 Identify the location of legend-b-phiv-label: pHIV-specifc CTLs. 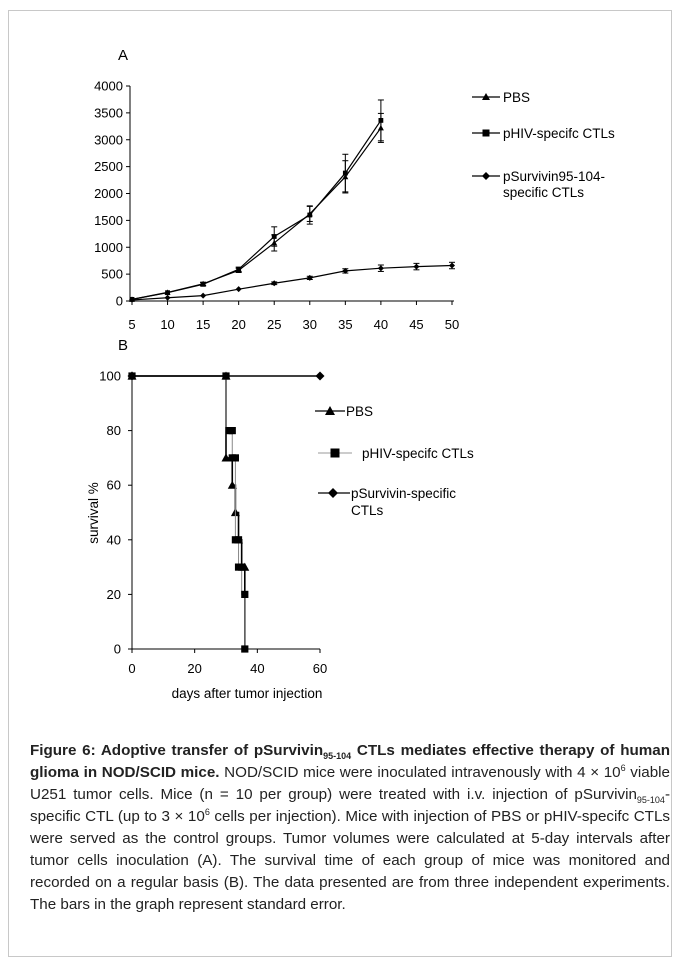
(418, 453).